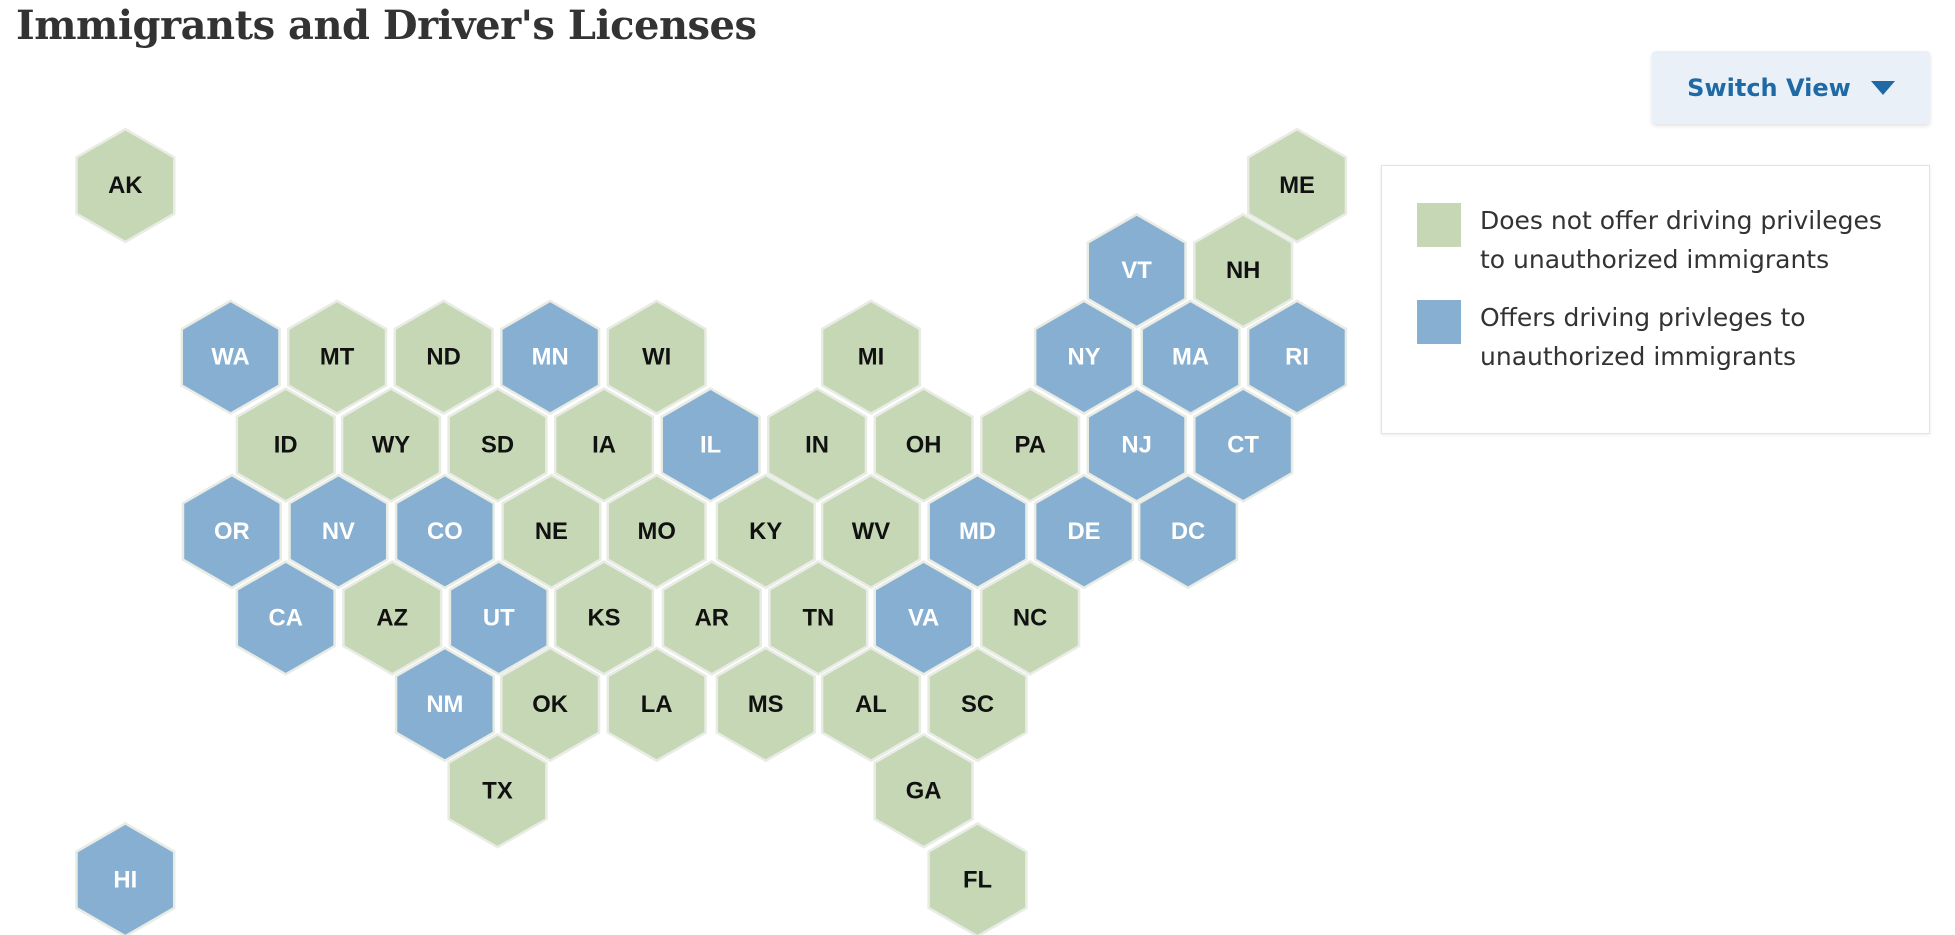 The width and height of the screenshot is (1955, 935). I want to click on state-label: KY, so click(765, 531).